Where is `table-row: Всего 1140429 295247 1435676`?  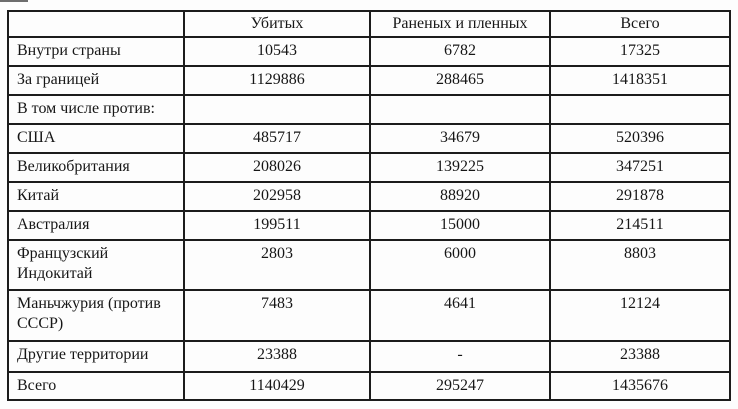
table-row: Всего 1140429 295247 1435676 is located at coordinates (369, 386).